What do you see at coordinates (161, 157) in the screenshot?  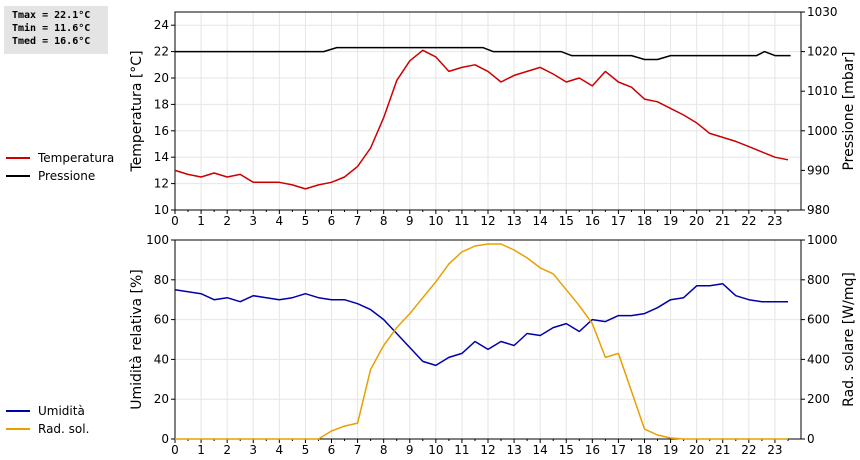 I see `y-left-tick-label: 14` at bounding box center [161, 157].